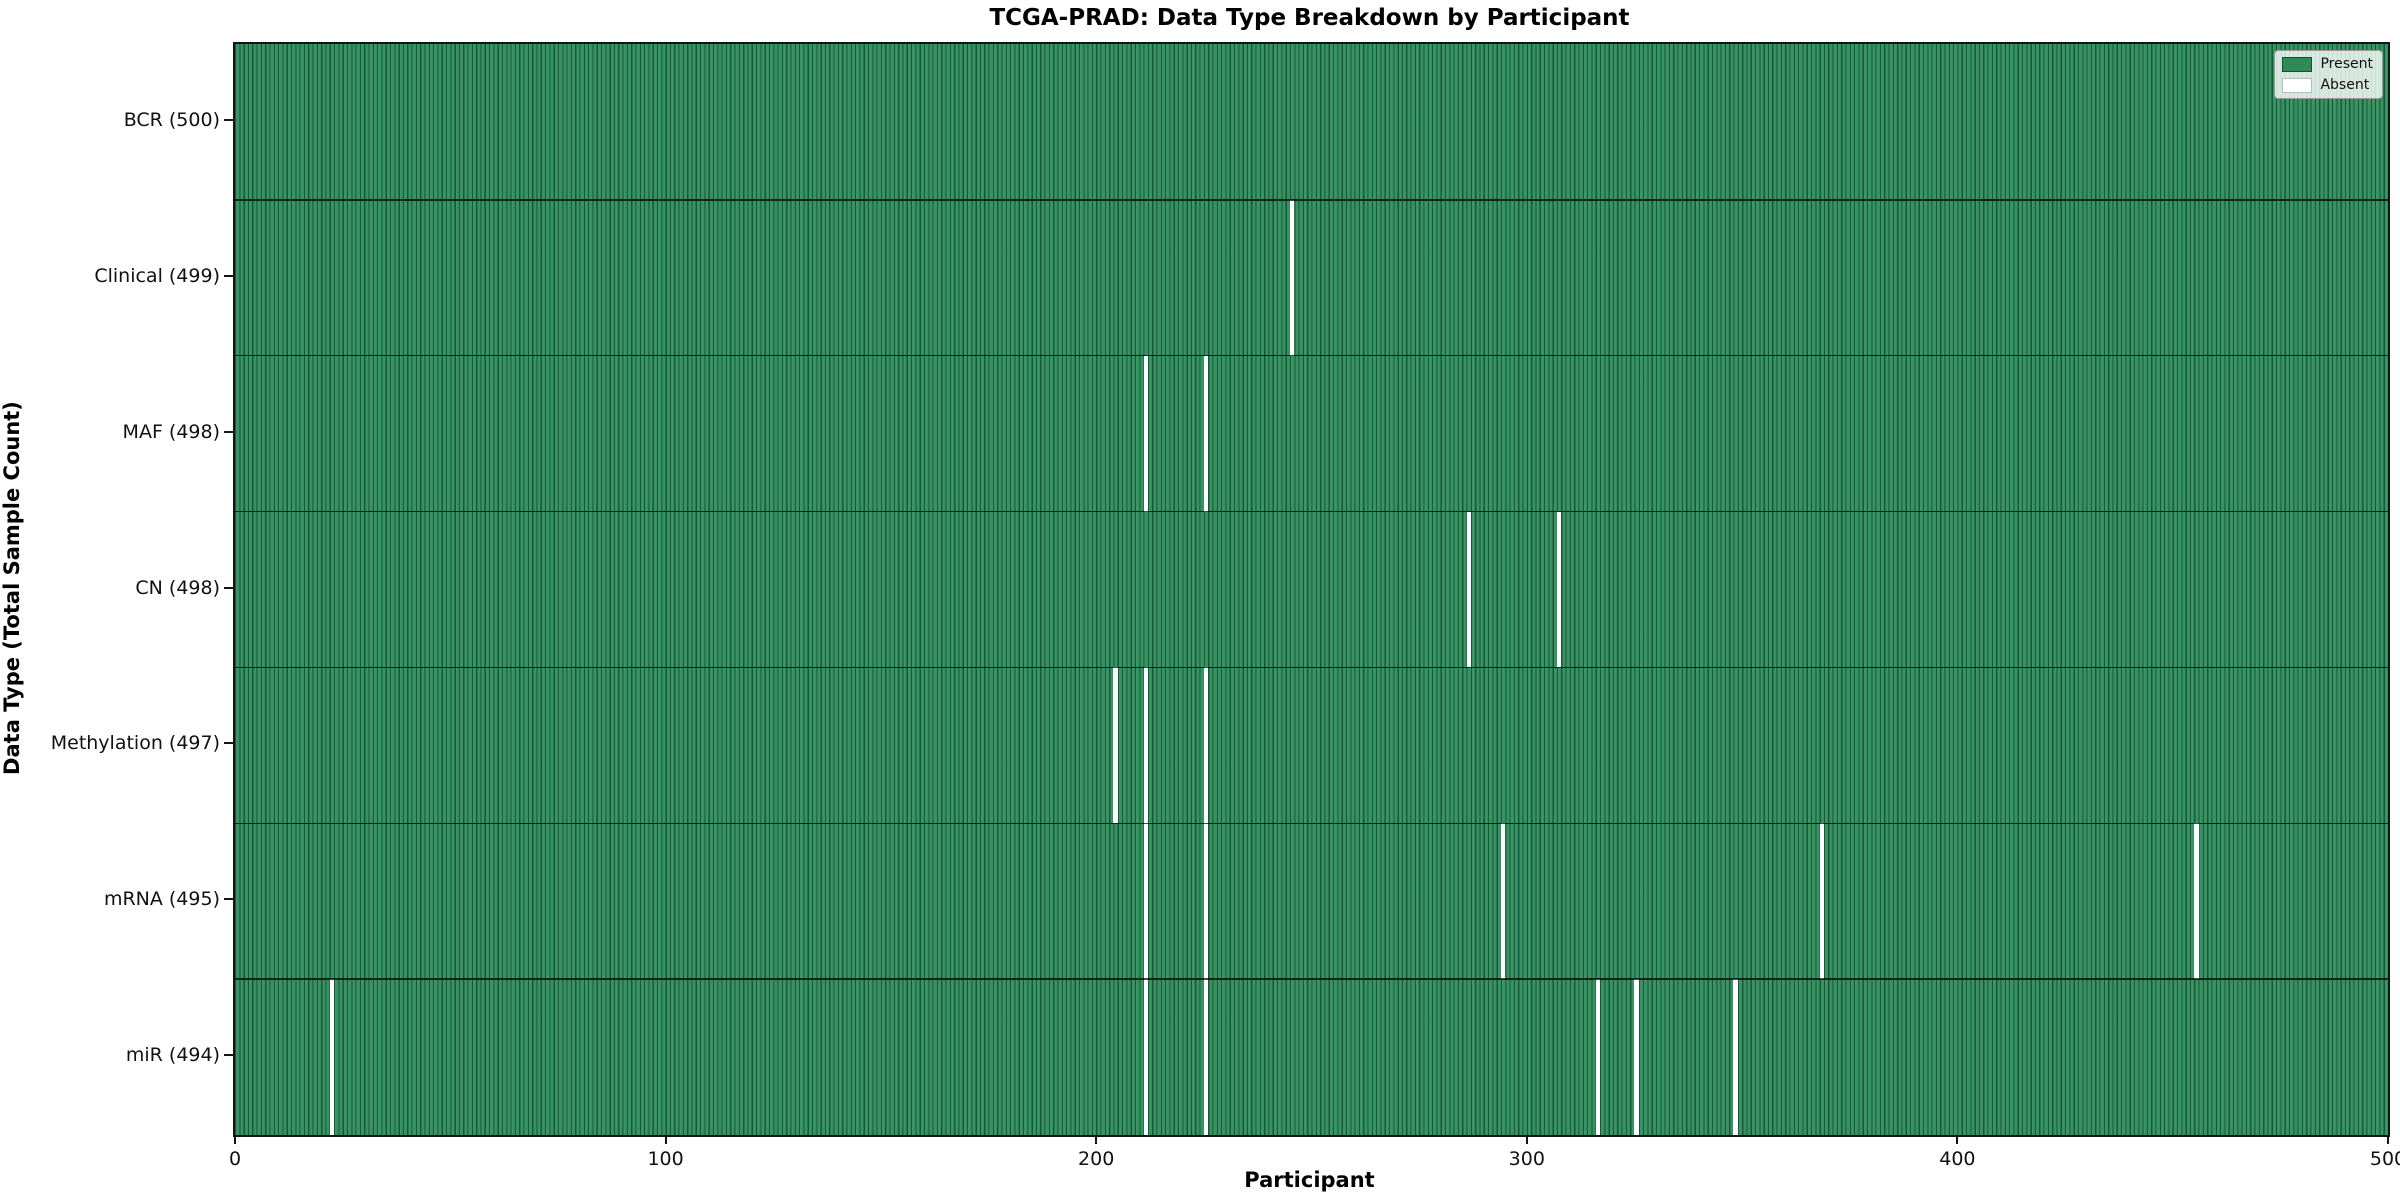 The width and height of the screenshot is (2400, 1200). I want to click on y-tick-label: CN (498), so click(177, 587).